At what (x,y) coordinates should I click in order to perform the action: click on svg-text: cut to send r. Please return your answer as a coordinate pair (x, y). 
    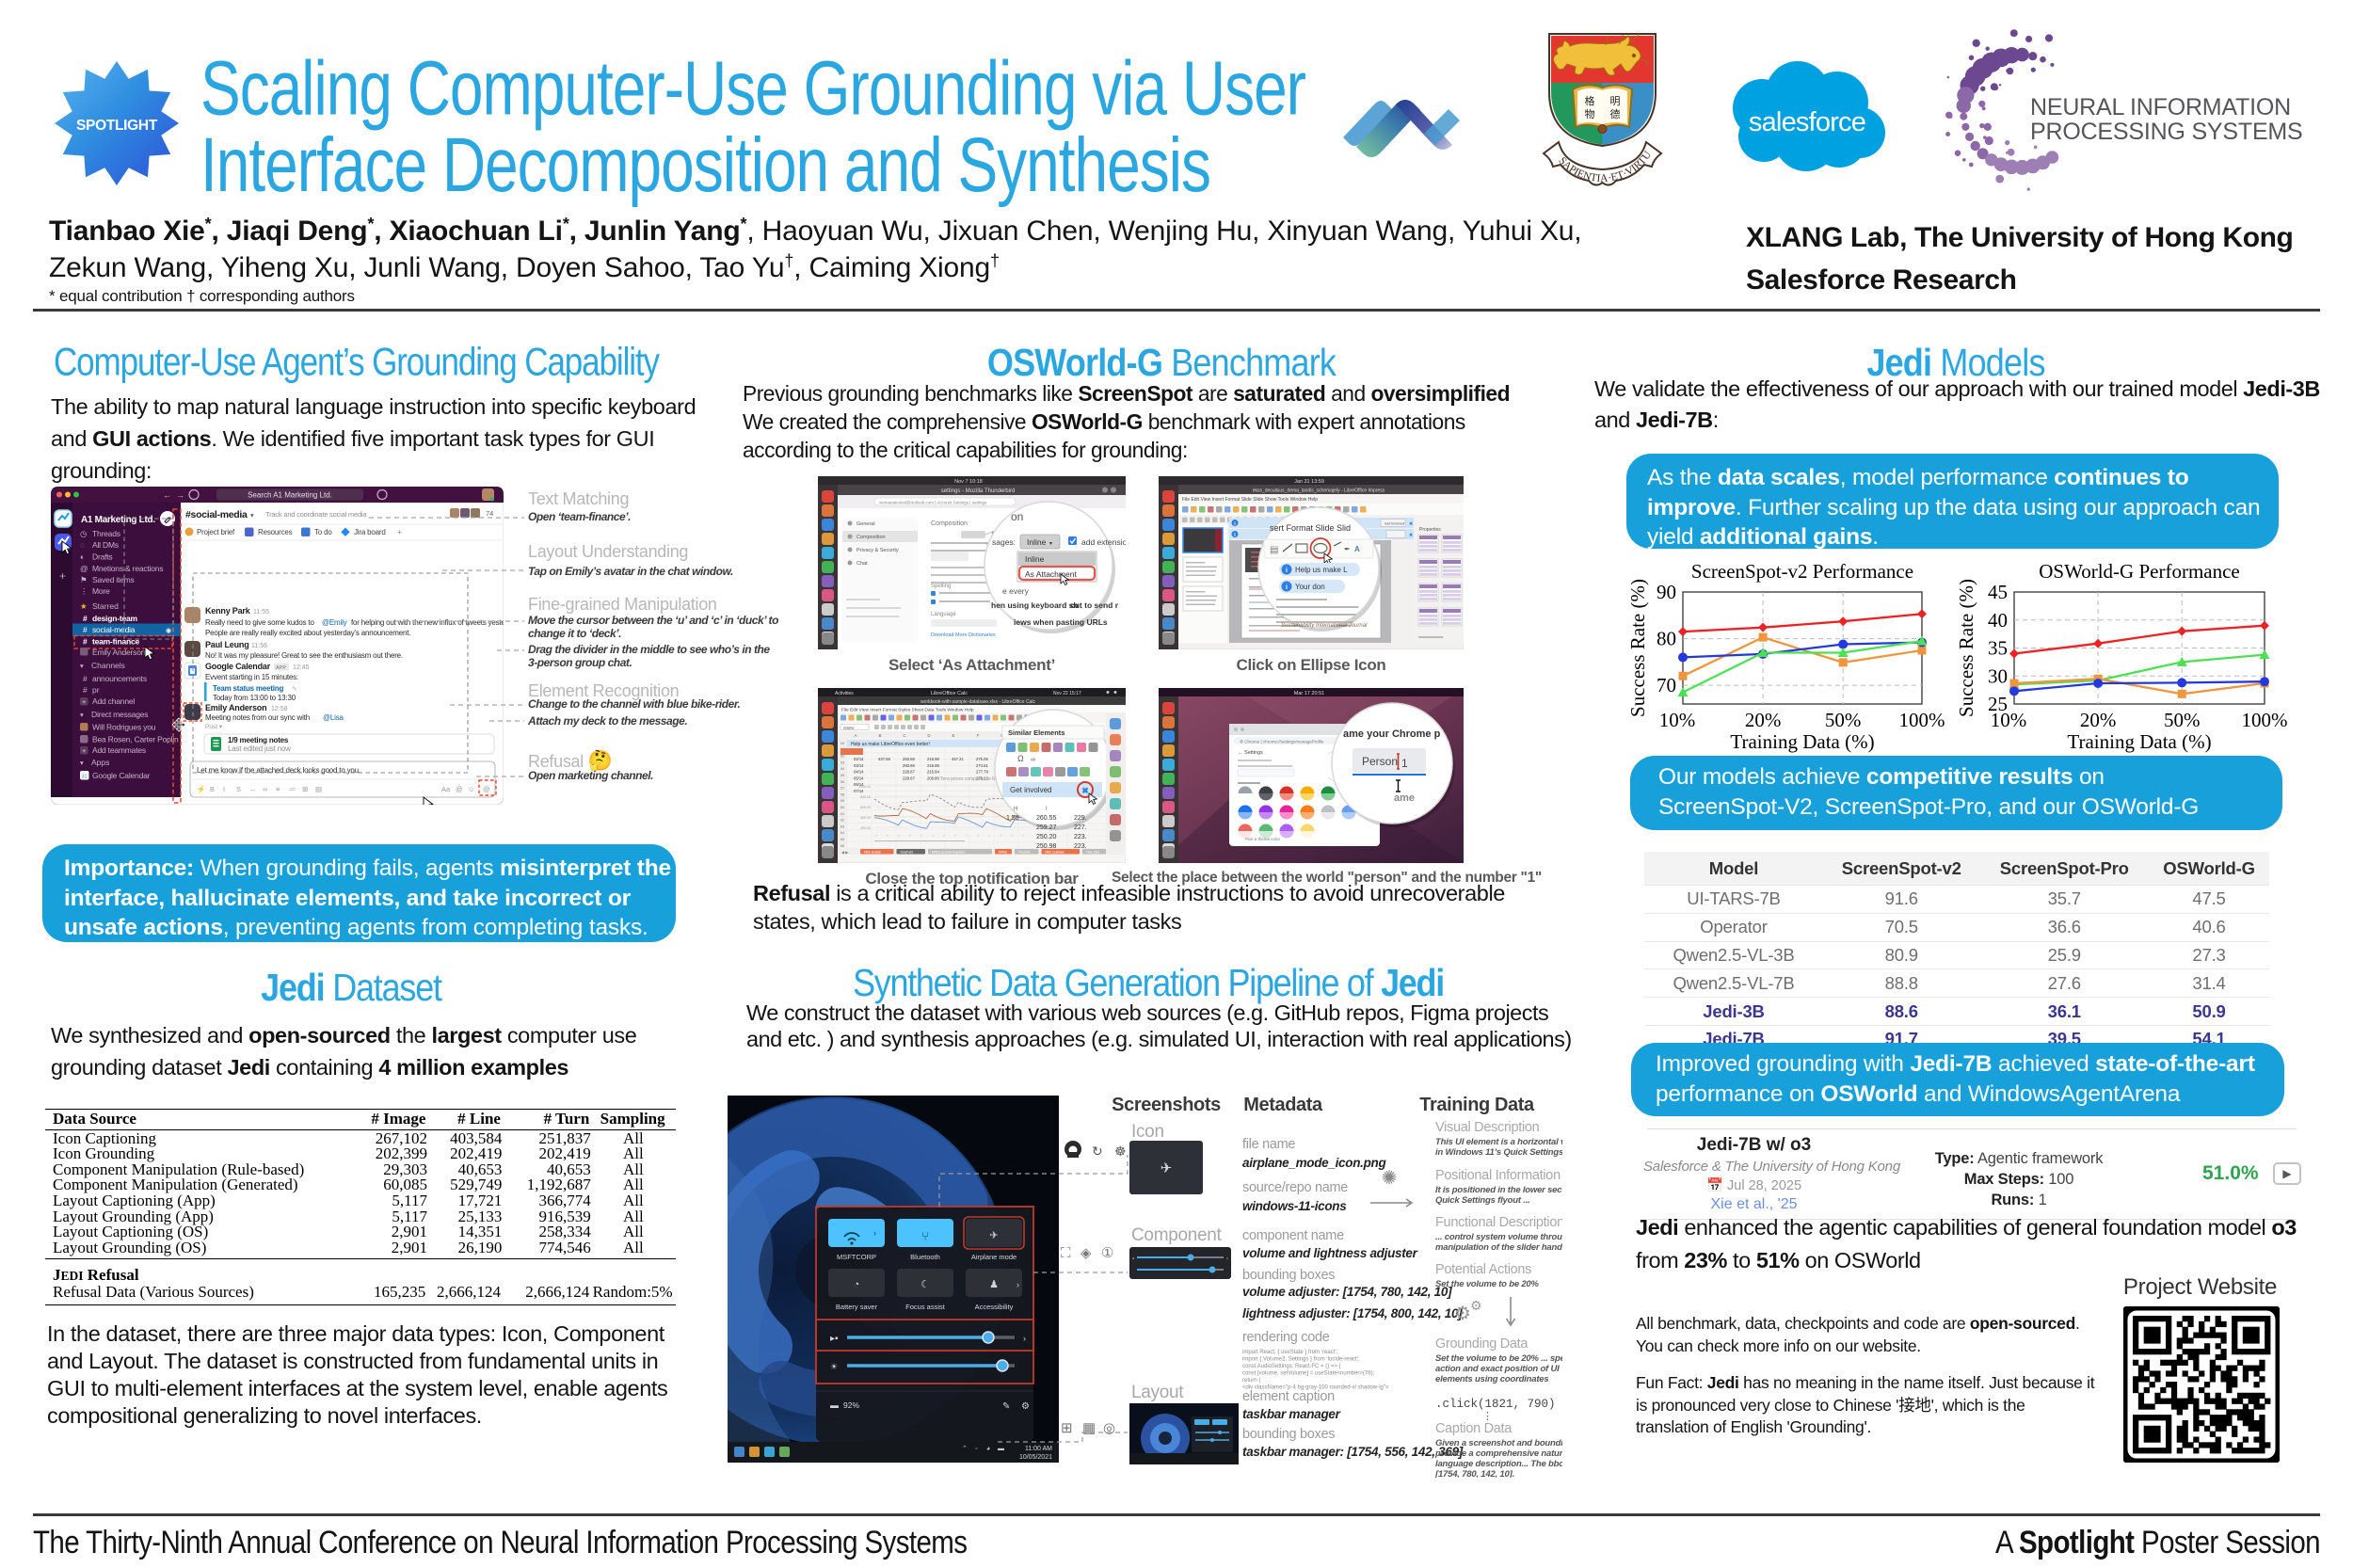
    Looking at the image, I should click on (1095, 605).